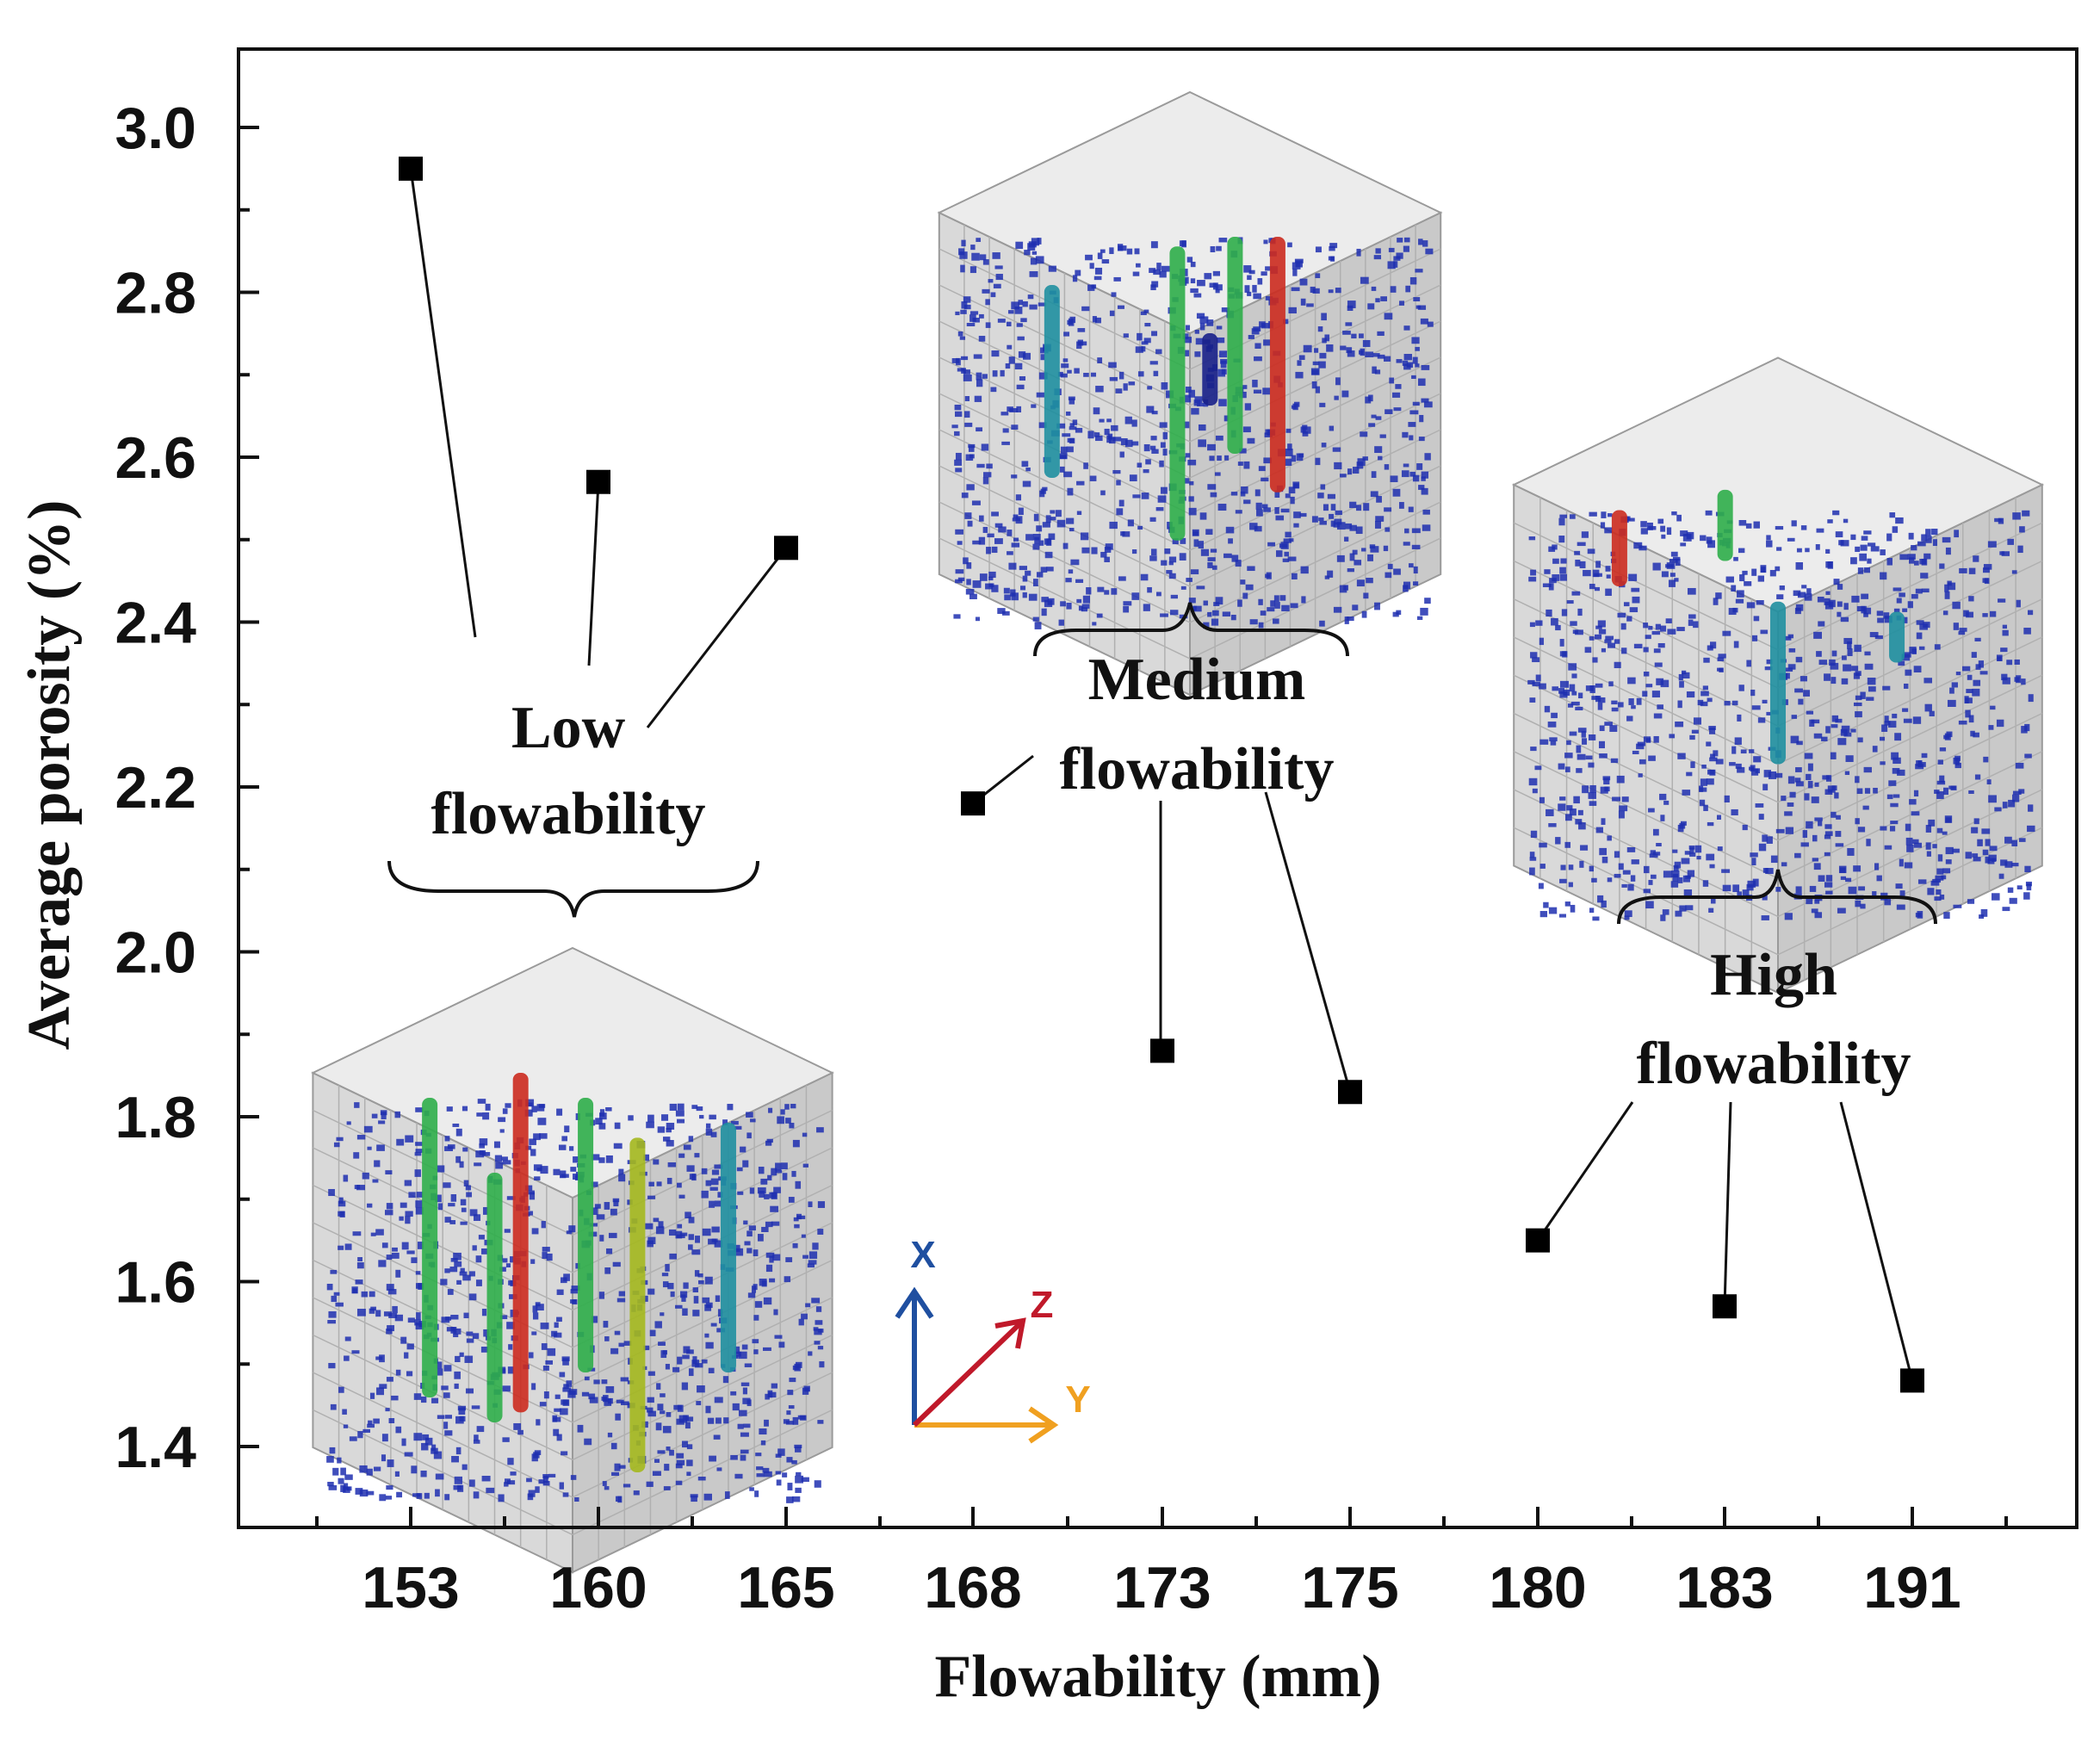  I want to click on x-tick-label: 180, so click(1537, 1587).